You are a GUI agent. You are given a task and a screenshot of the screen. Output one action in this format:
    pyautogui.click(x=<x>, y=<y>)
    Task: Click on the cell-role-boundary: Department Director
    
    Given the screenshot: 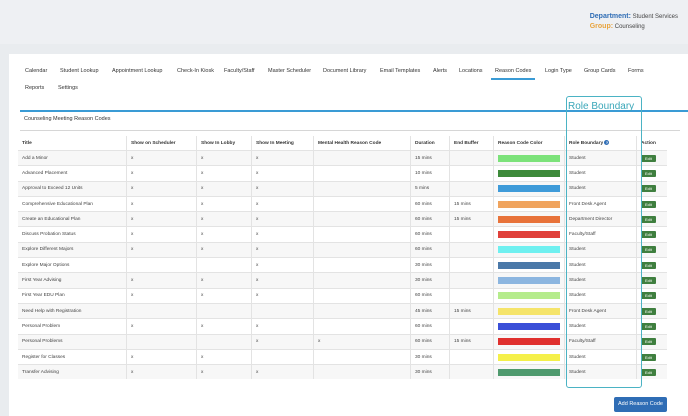 What is the action you would take?
    pyautogui.click(x=600, y=219)
    